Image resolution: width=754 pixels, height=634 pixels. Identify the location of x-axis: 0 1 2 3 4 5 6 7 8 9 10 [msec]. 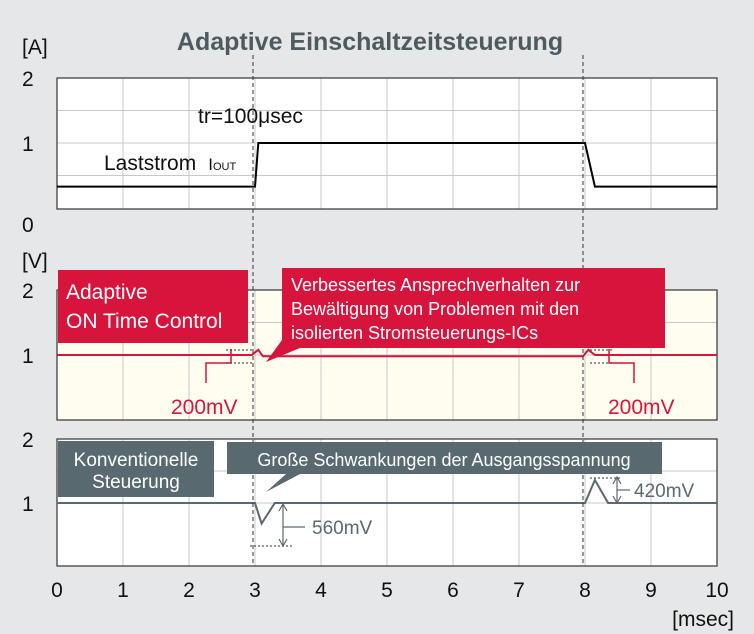
(392, 605).